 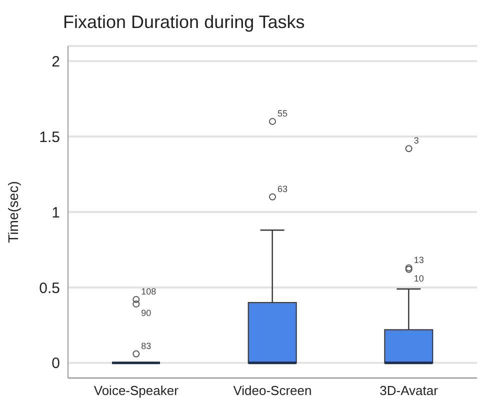 What do you see at coordinates (283, 113) in the screenshot?
I see `annotation: 55` at bounding box center [283, 113].